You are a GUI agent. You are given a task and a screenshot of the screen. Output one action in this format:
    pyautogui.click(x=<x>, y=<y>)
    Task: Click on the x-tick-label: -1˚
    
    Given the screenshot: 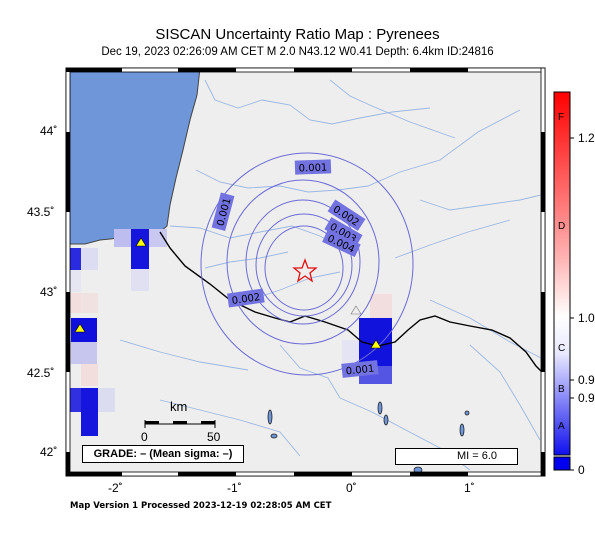 What is the action you would take?
    pyautogui.click(x=234, y=488)
    